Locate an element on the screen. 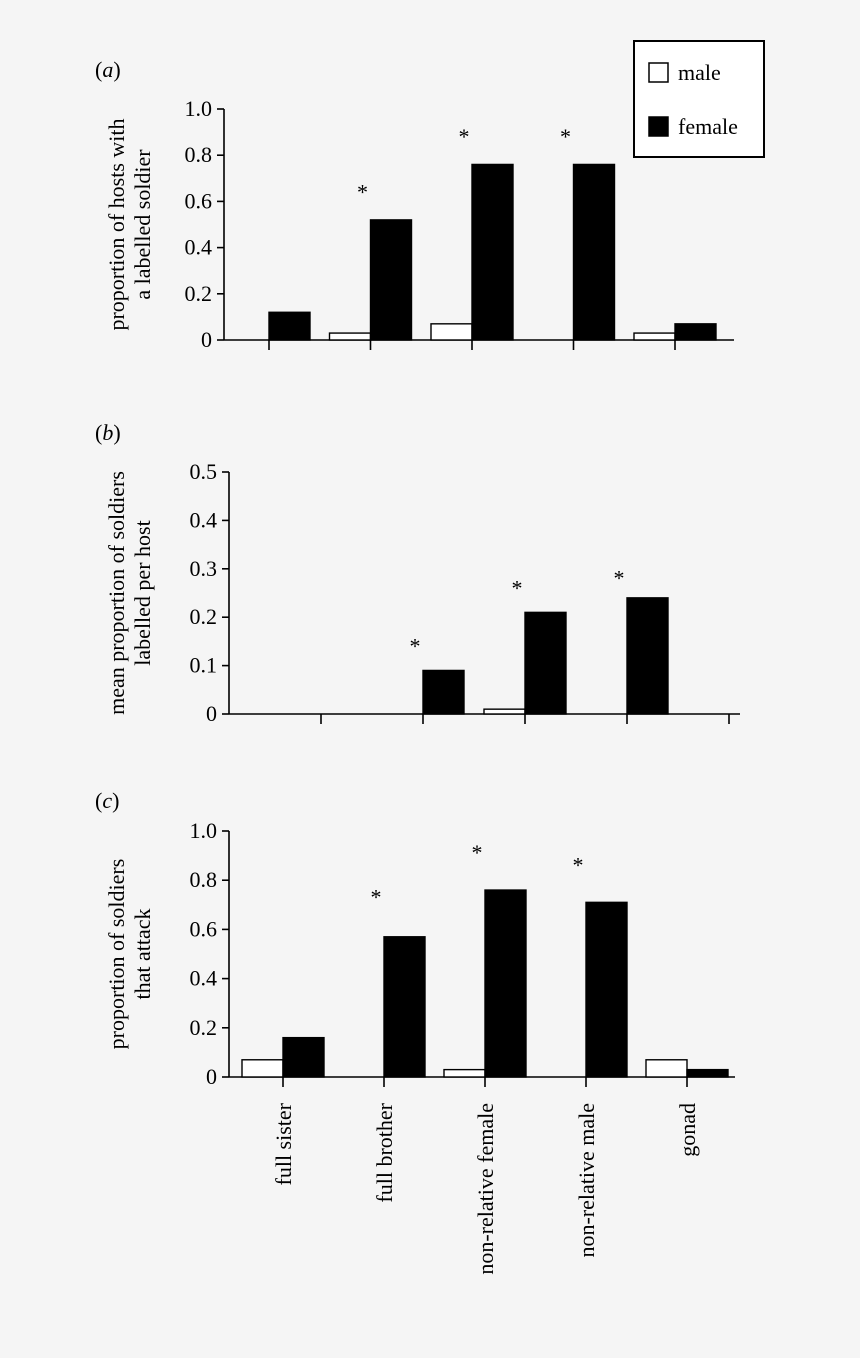 This screenshot has width=860, height=1358. legend-label-female: female is located at coordinates (708, 126).